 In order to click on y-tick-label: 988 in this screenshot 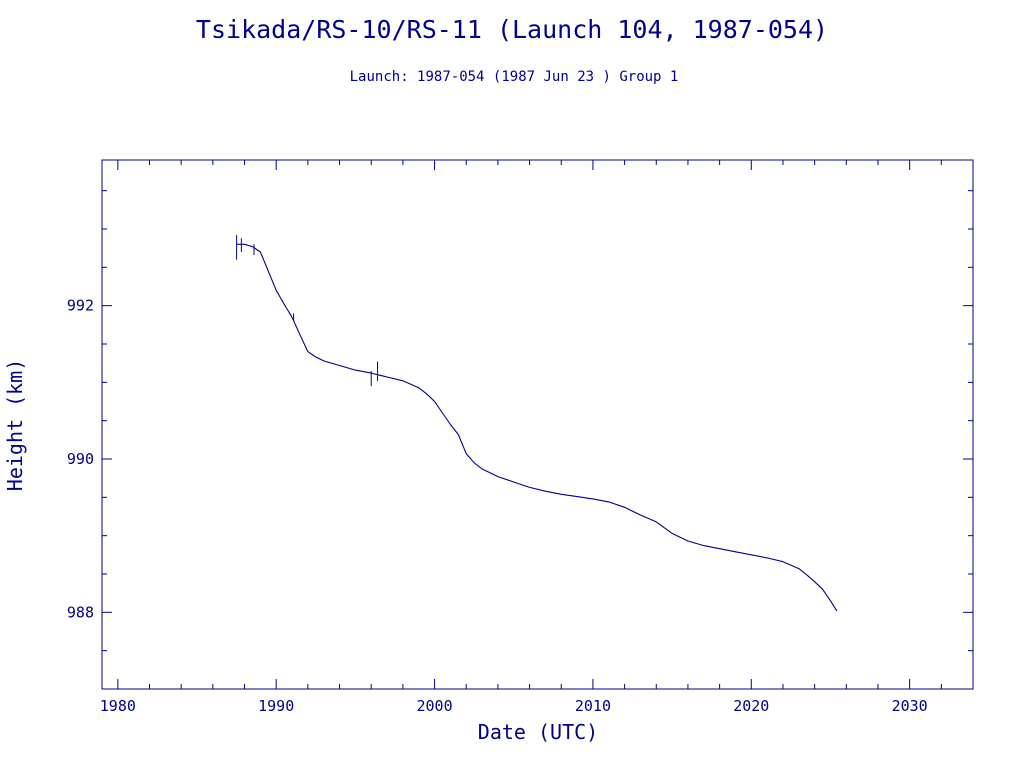, I will do `click(80, 612)`.